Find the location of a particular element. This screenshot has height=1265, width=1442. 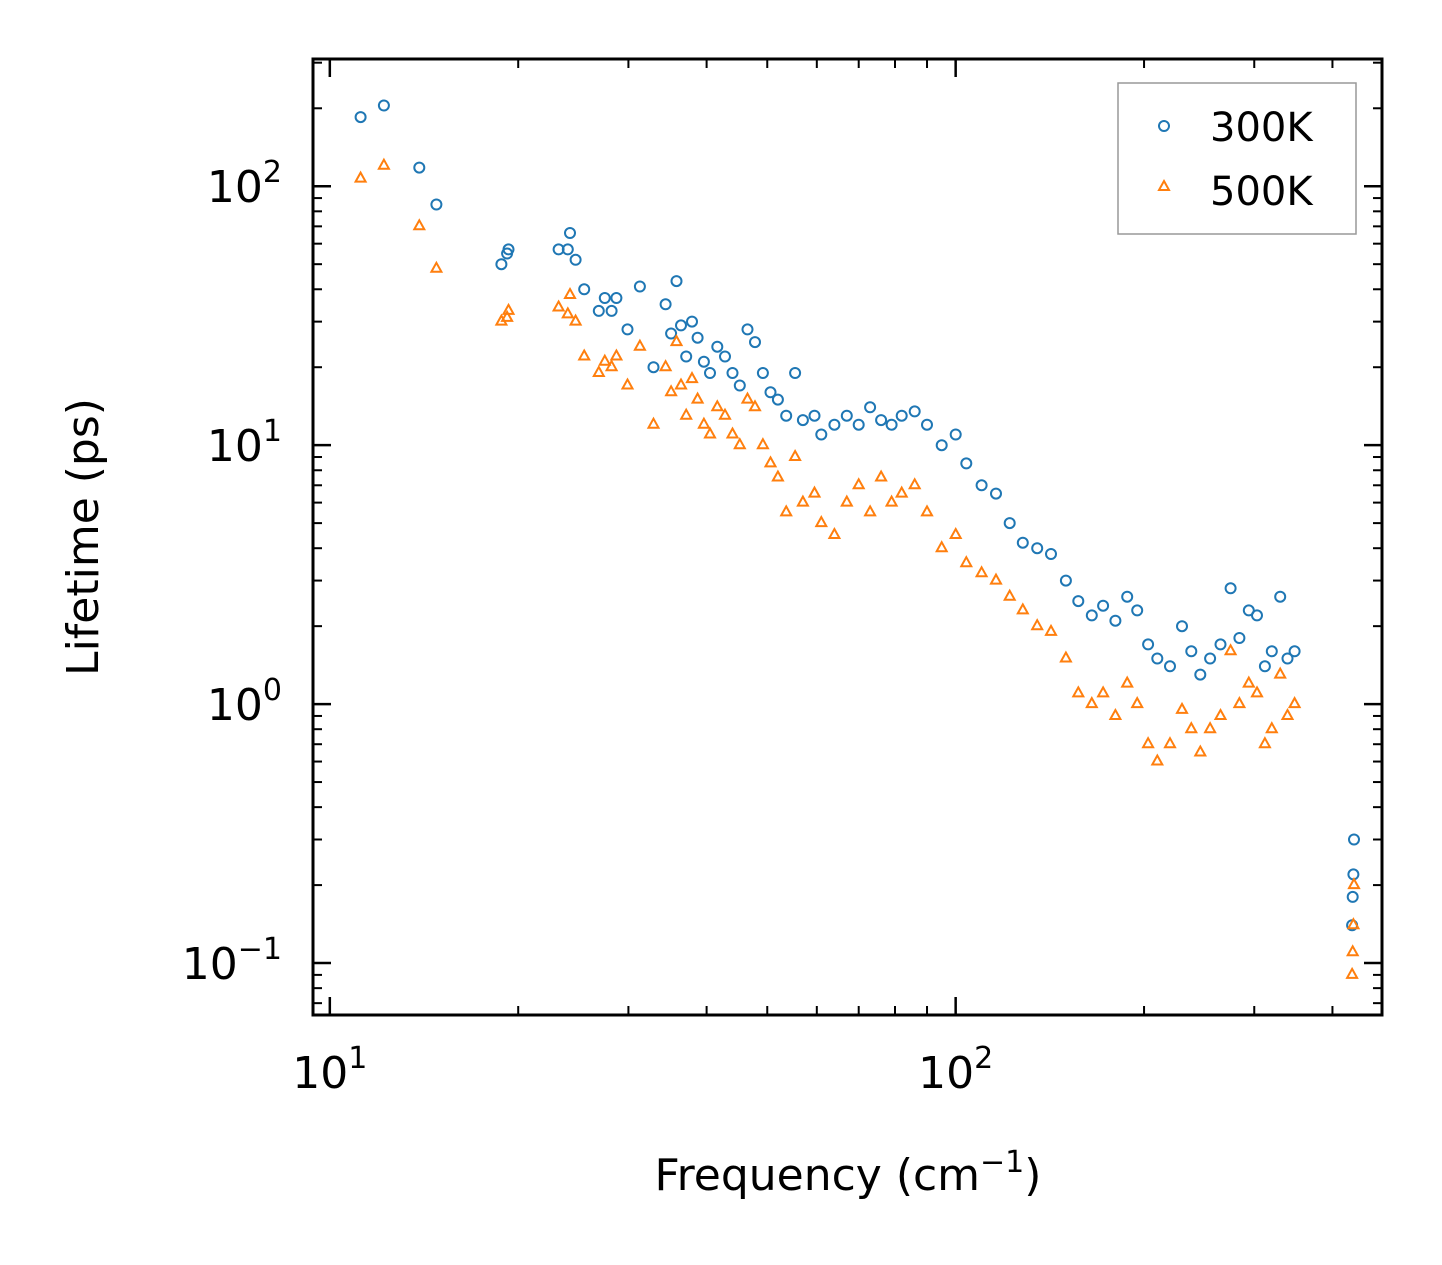

legend-marker-300k is located at coordinates (1164, 126).